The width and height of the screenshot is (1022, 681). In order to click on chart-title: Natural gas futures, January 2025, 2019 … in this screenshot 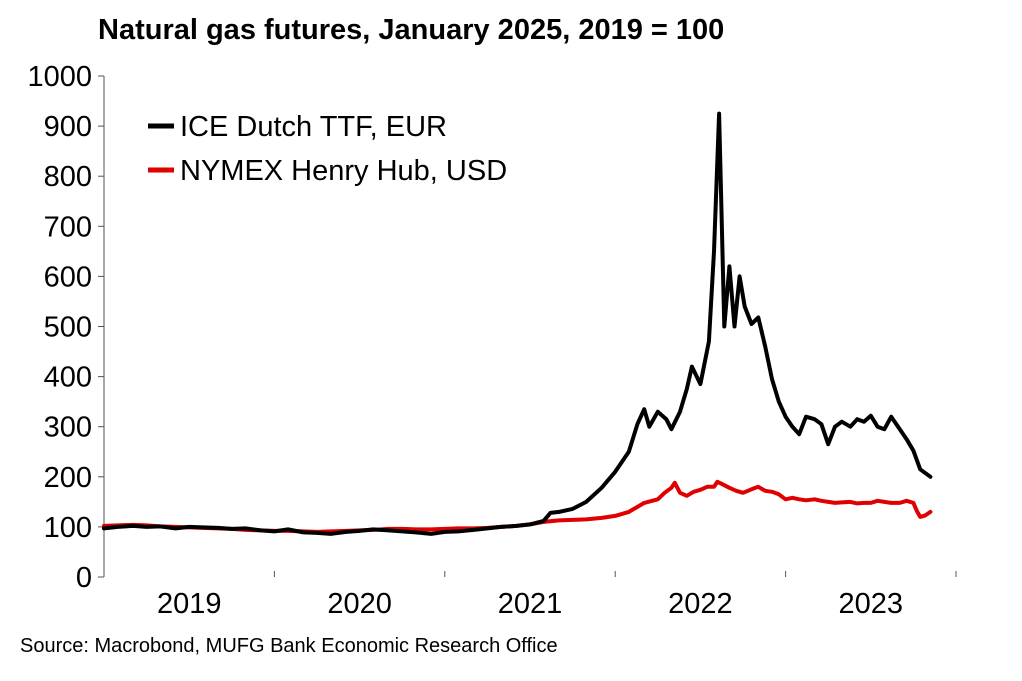, I will do `click(411, 30)`.